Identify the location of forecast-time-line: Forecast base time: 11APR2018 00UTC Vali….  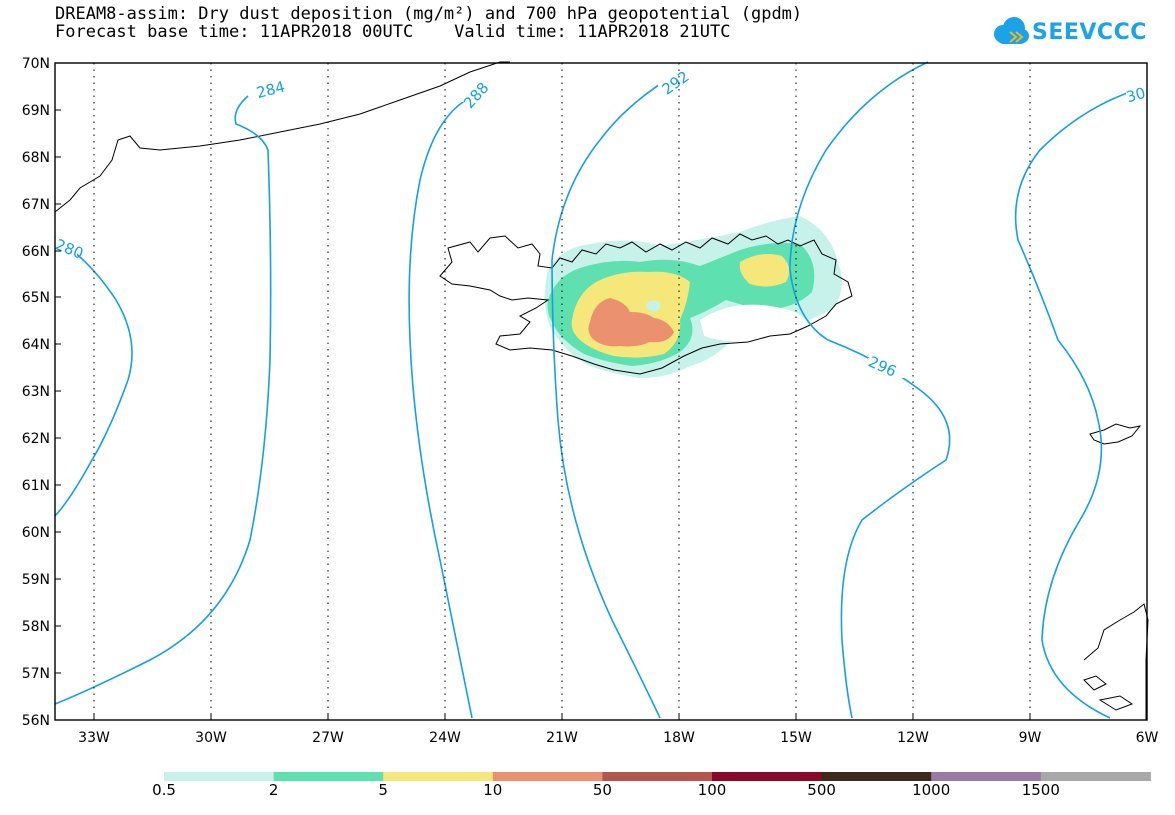
(393, 32).